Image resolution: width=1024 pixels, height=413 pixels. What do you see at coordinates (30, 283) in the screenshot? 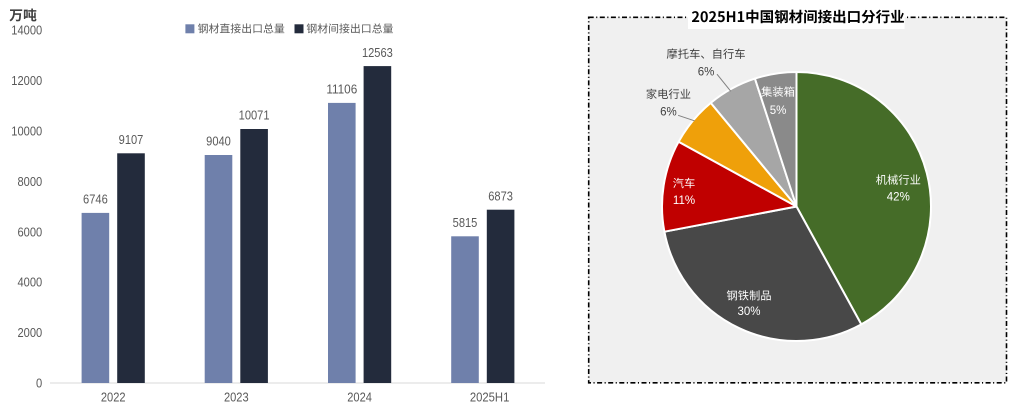
I see `svg-text: 4000` at bounding box center [30, 283].